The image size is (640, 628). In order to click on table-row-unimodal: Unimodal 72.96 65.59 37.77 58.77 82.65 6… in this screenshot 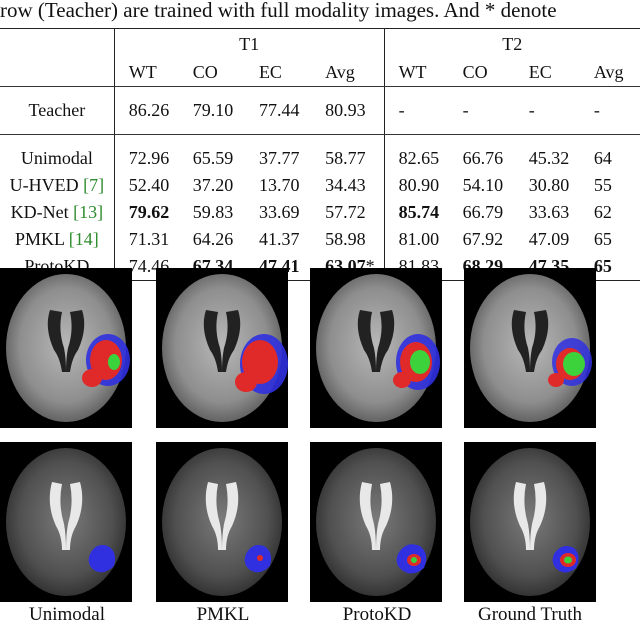, I will do `click(320, 158)`.